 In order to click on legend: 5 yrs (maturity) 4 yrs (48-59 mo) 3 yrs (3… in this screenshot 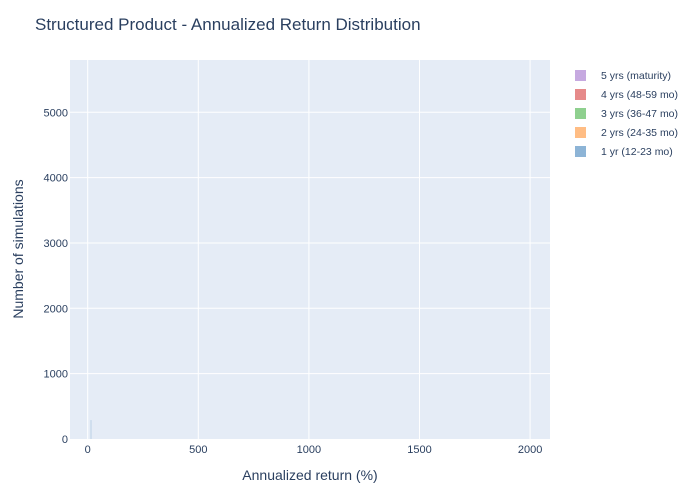, I will do `click(626, 114)`.